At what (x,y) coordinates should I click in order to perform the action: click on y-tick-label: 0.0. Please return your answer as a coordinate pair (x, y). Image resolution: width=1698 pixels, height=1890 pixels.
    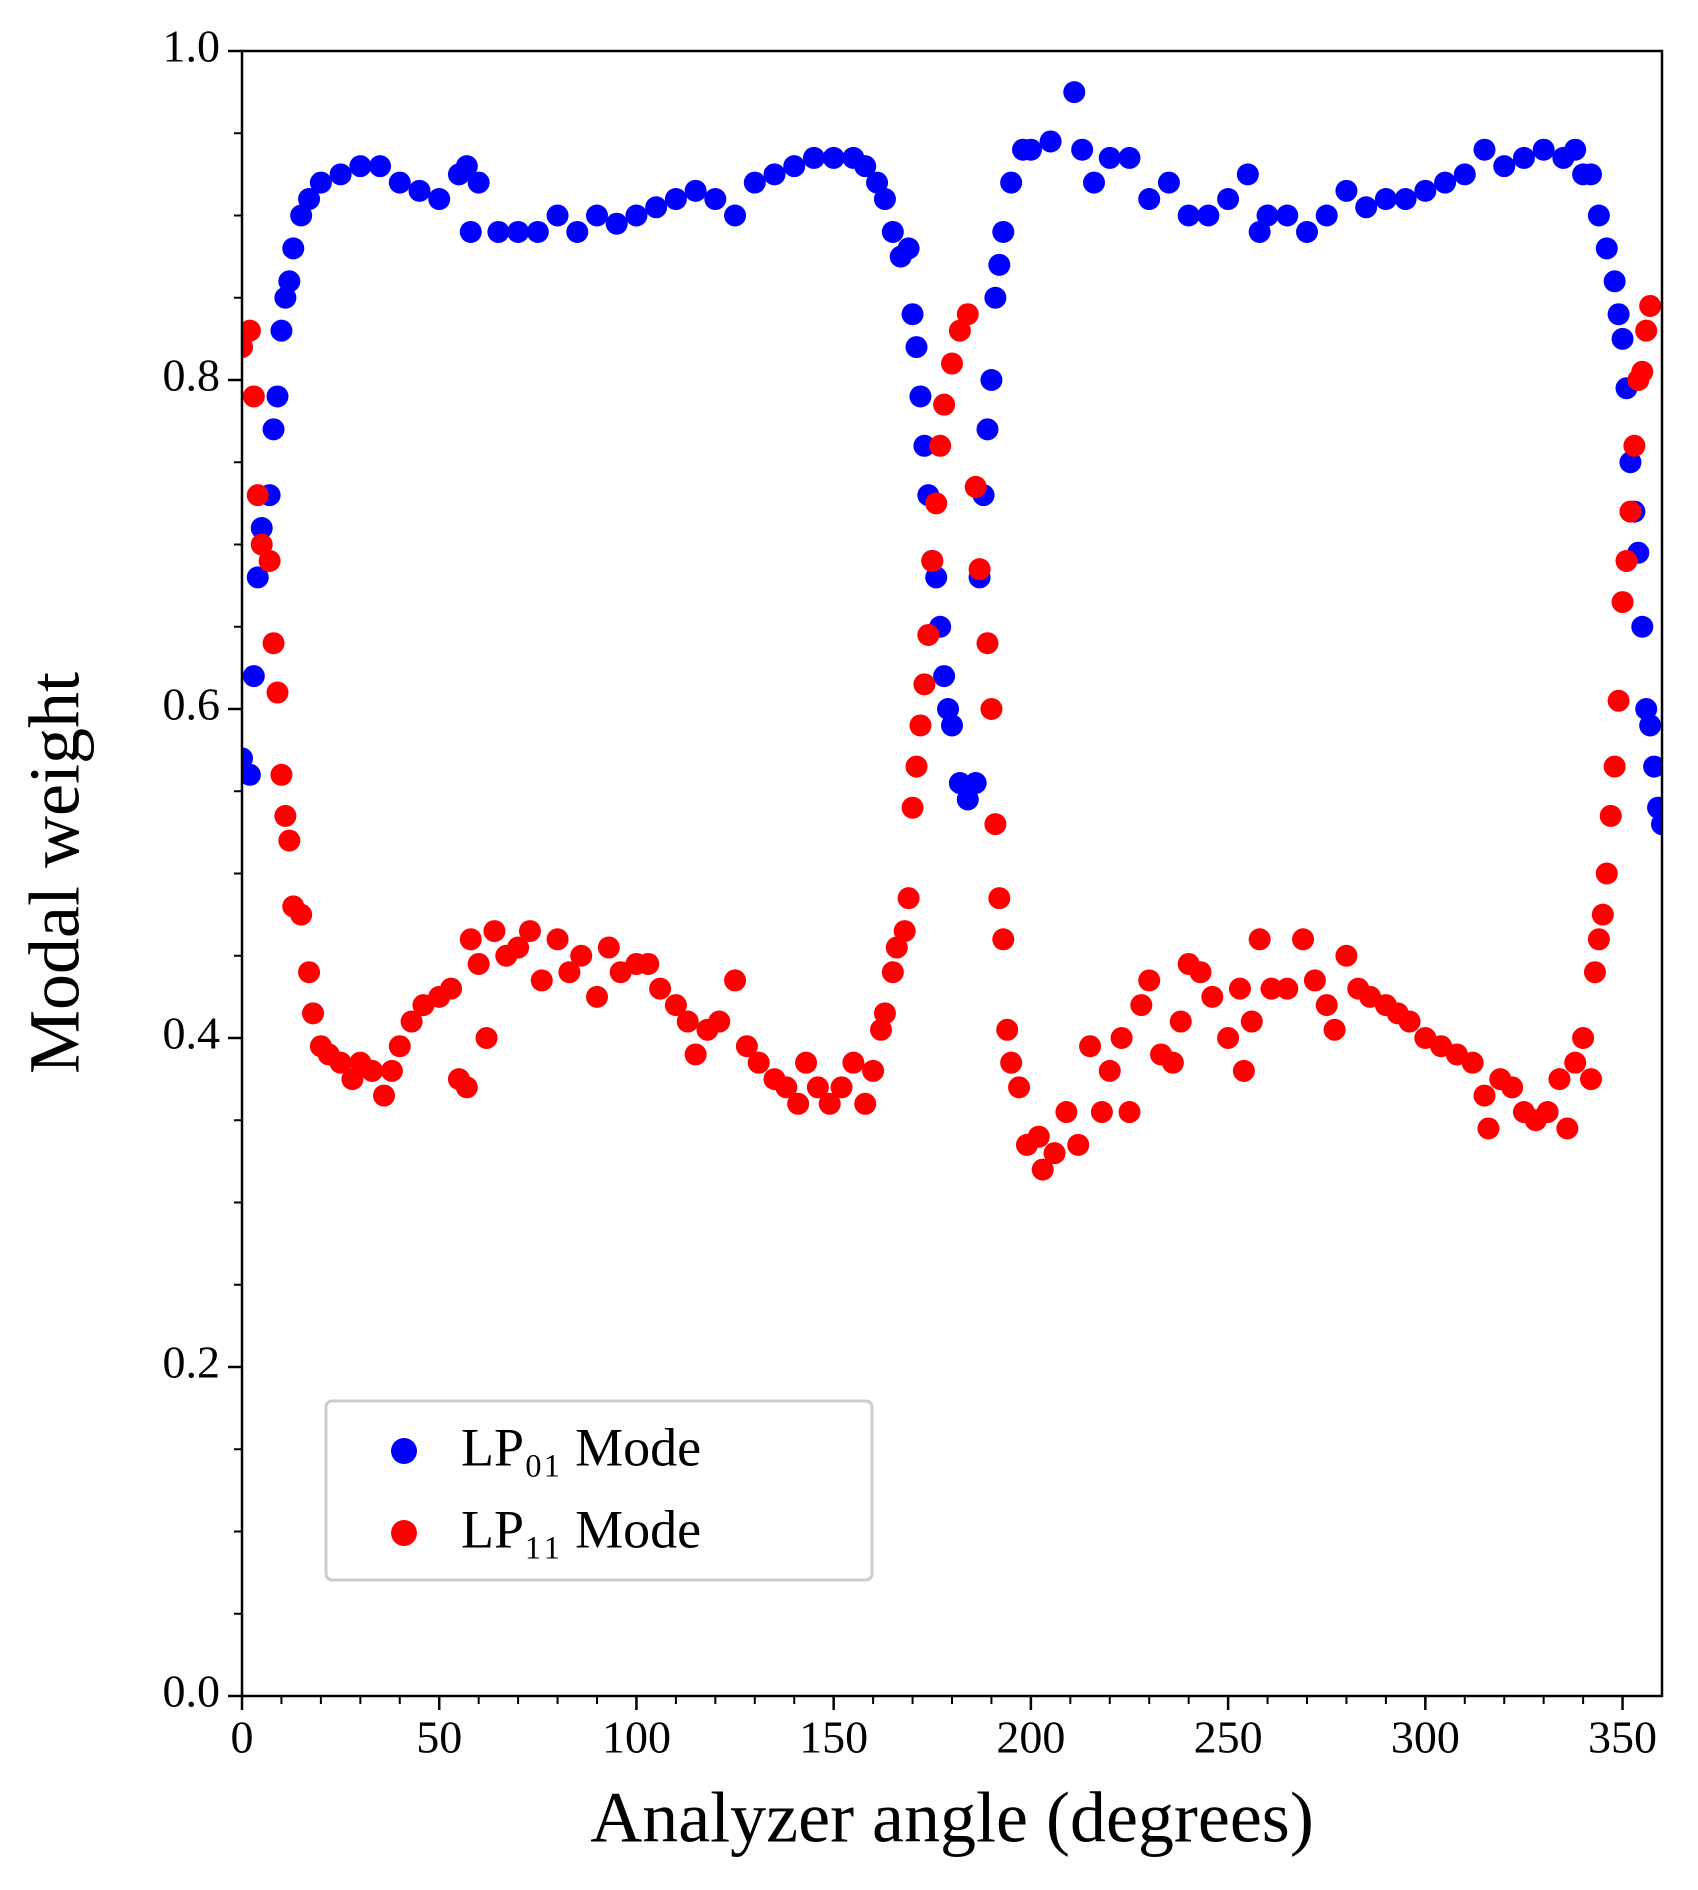
    Looking at the image, I should click on (192, 1691).